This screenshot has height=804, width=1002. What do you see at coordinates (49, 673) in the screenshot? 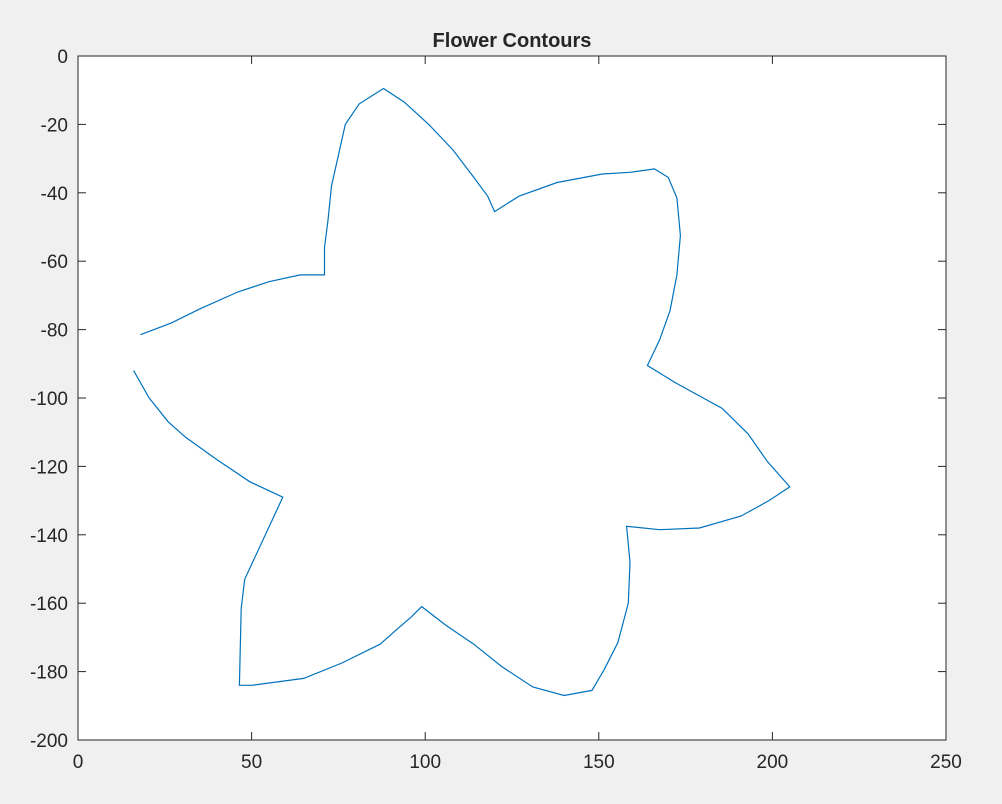
I see `y-tick-label: -180` at bounding box center [49, 673].